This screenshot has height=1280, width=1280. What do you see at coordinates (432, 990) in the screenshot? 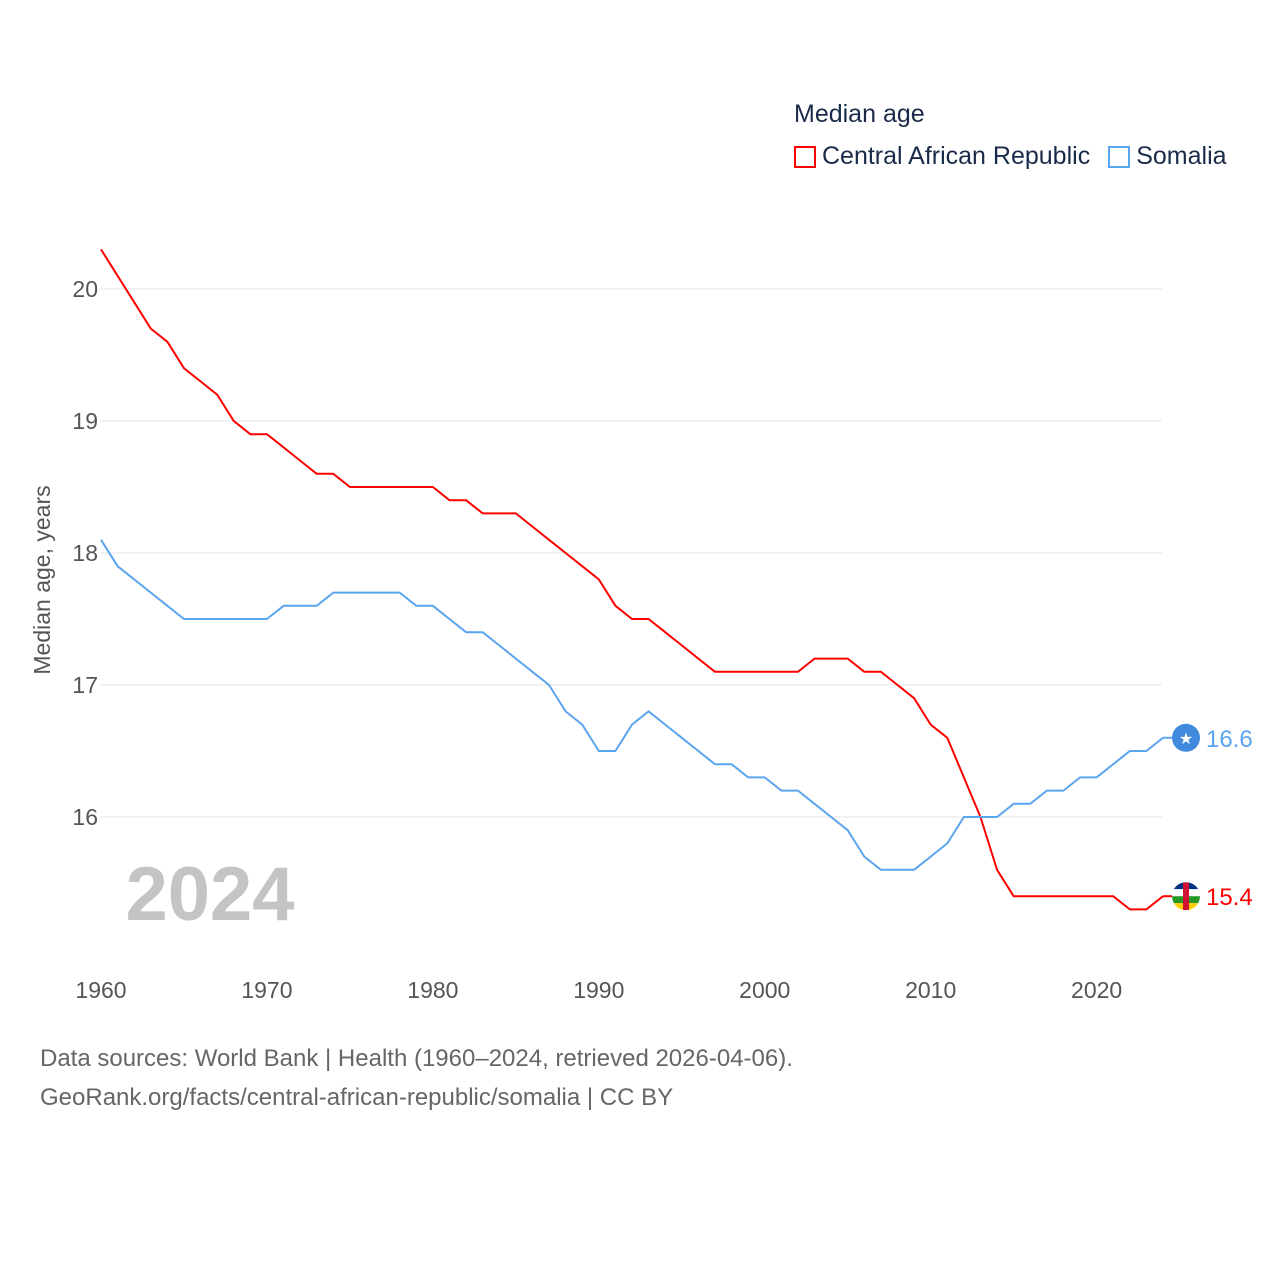
I see `x-tick-label: 1980` at bounding box center [432, 990].